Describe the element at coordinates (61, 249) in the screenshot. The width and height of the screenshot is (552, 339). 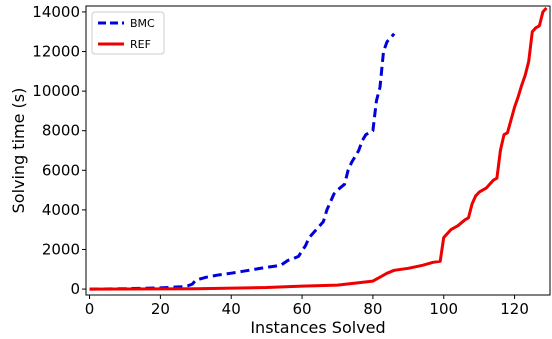
I see `y-tick-label: 2000` at that location.